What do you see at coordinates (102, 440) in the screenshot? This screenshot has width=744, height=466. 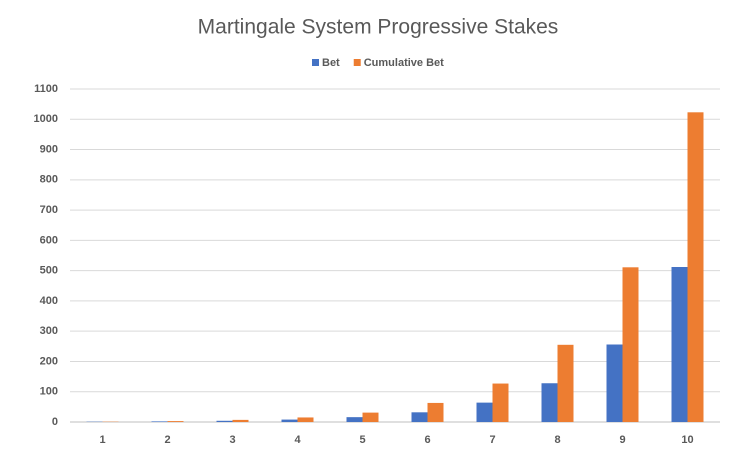 I see `x-tick-label: 1` at bounding box center [102, 440].